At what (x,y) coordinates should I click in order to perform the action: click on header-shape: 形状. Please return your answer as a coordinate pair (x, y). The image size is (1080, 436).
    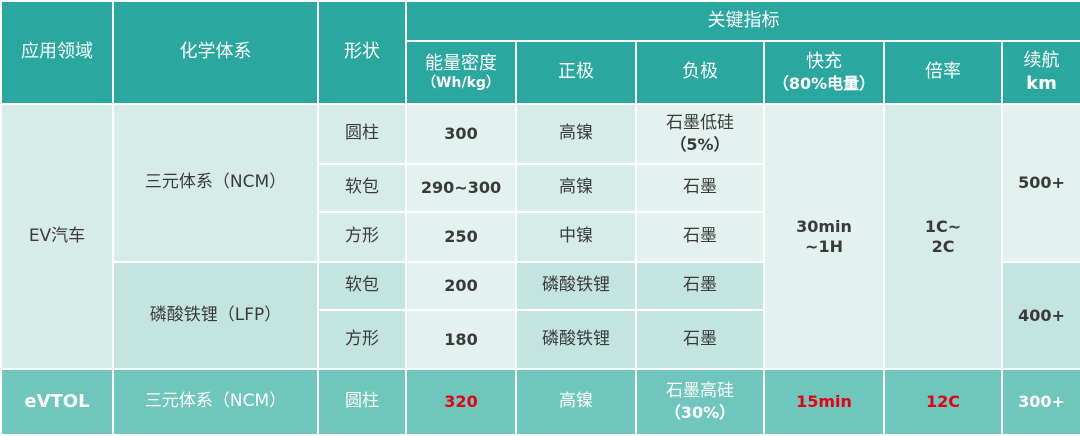
    Looking at the image, I should click on (362, 52).